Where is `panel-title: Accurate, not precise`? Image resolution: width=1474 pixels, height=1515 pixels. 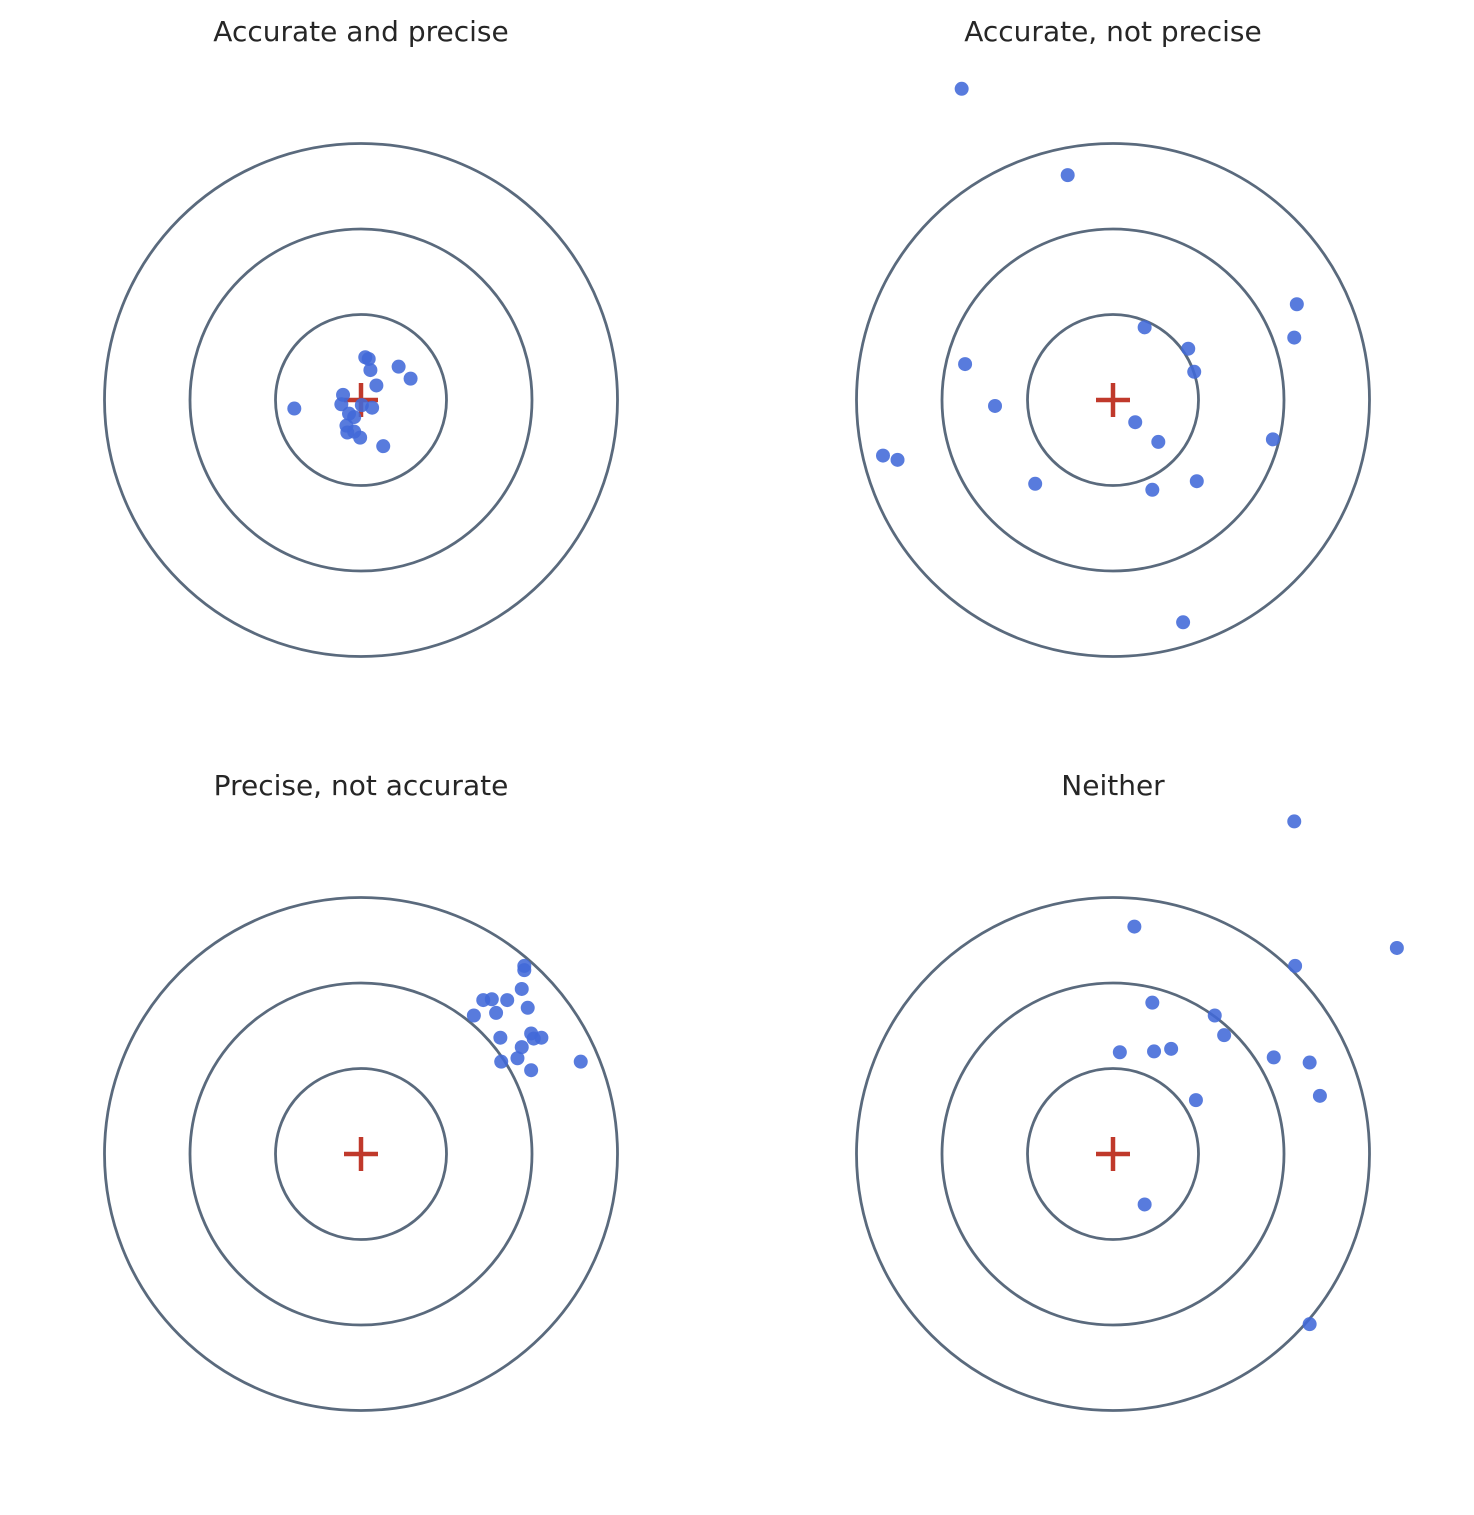 panel-title: Accurate, not precise is located at coordinates (1113, 31).